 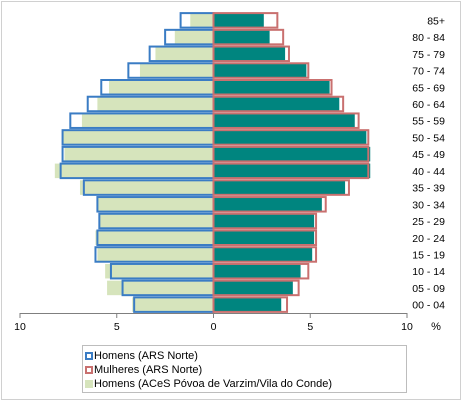 I want to click on age-label-75-79: 75 - 79, so click(x=428, y=55).